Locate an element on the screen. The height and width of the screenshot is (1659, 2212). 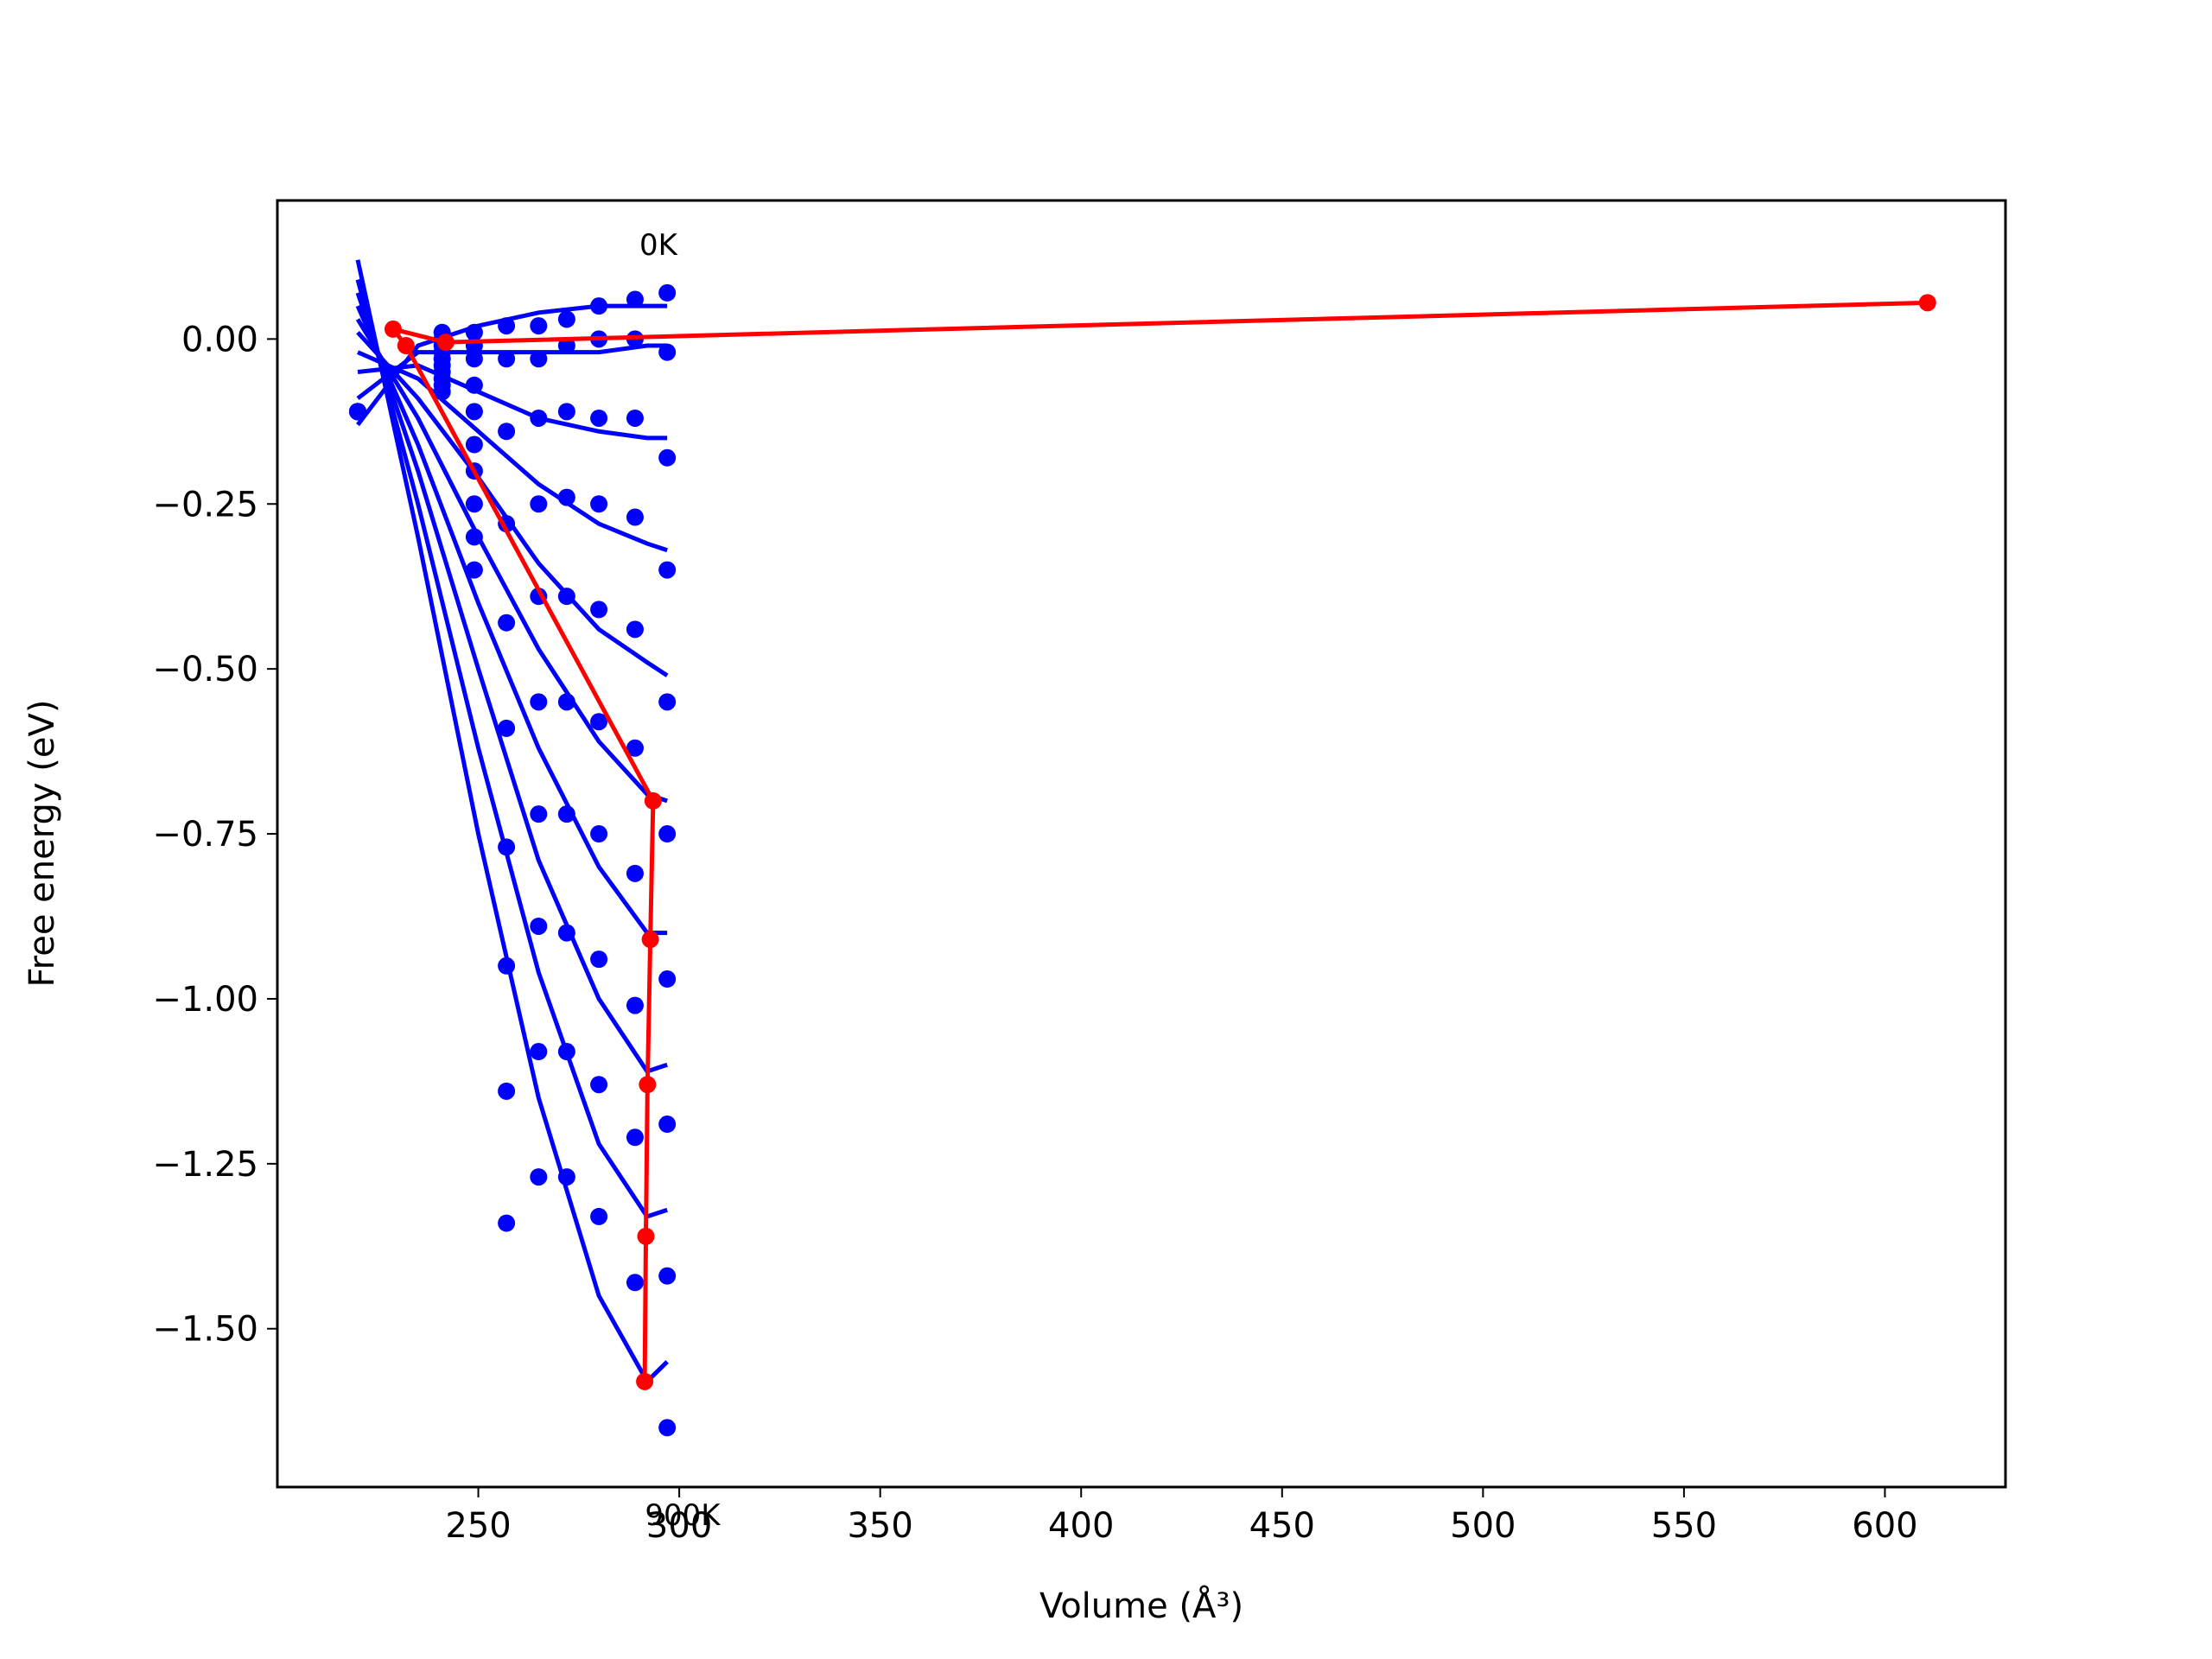
x-tick-label: 350 is located at coordinates (879, 1526).